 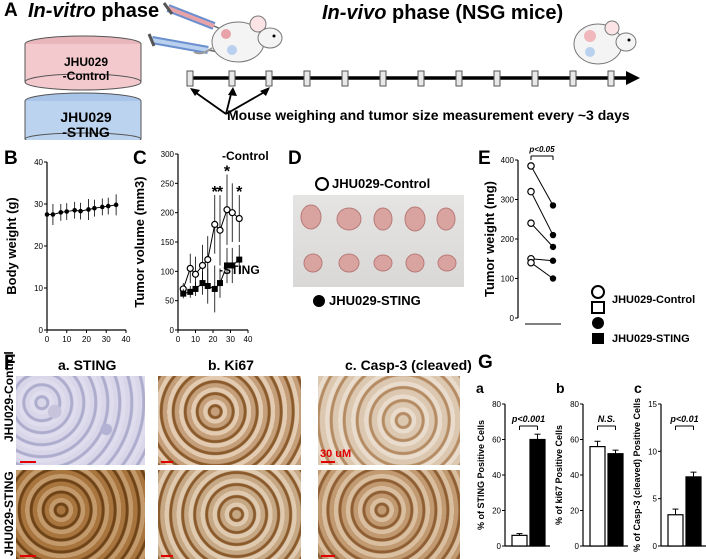 What do you see at coordinates (229, 514) in the screenshot?
I see `ihc-ki67-sting` at bounding box center [229, 514].